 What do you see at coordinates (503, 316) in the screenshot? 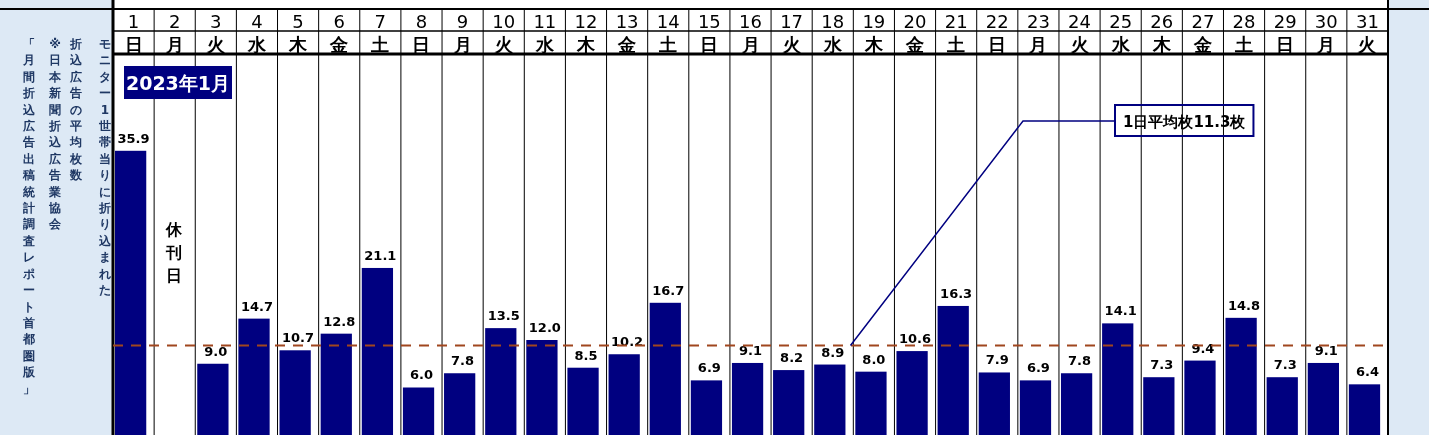
I see `data-label: 13.5` at bounding box center [503, 316].